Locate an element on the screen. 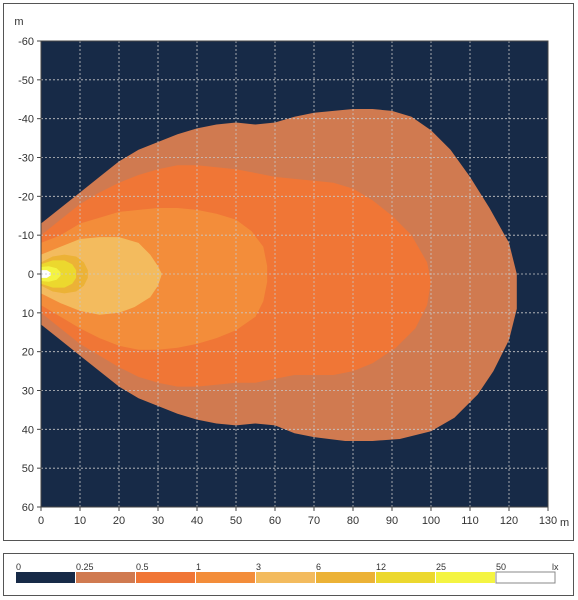 The height and width of the screenshot is (600, 578). y-tick-label: -10 is located at coordinates (26, 236).